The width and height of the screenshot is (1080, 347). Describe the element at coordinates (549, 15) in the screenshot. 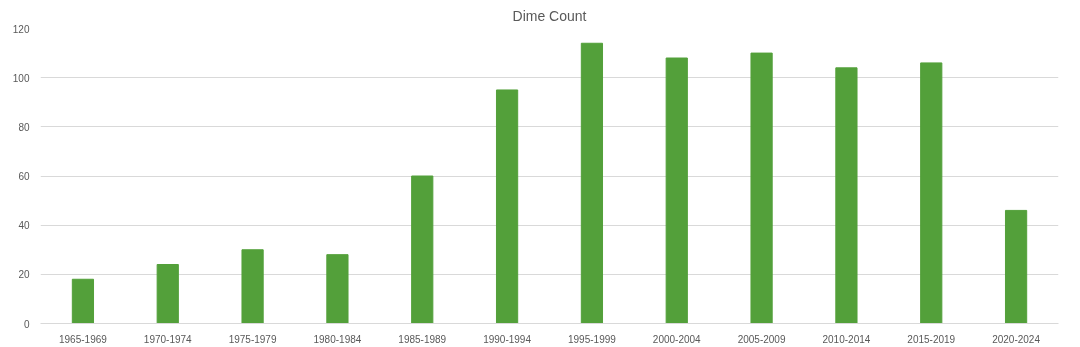

I see `chart-title: Dime Count` at that location.